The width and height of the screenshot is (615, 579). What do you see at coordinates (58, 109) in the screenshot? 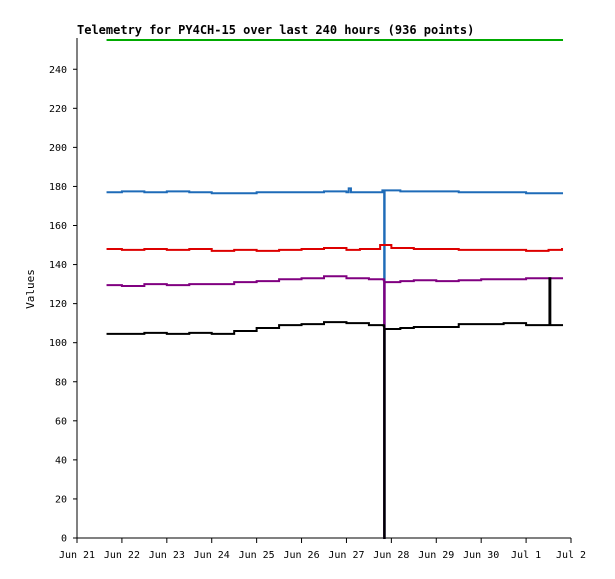
I see `y-tick-label: 220` at bounding box center [58, 109].